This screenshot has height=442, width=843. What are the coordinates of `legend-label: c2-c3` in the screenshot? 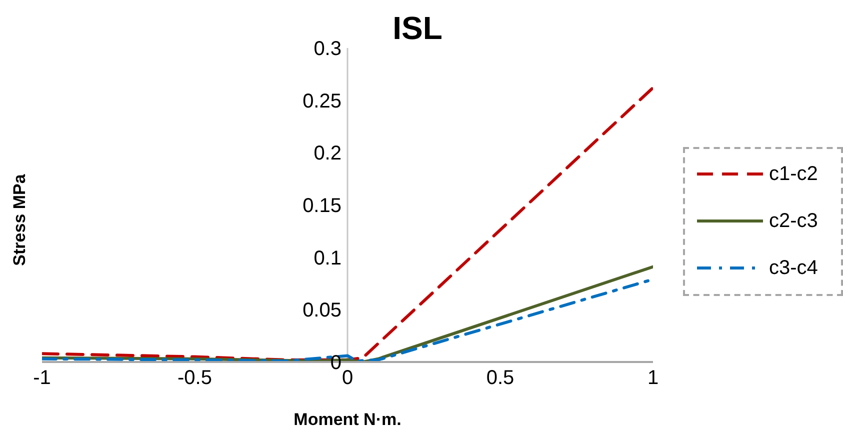 It's located at (793, 221).